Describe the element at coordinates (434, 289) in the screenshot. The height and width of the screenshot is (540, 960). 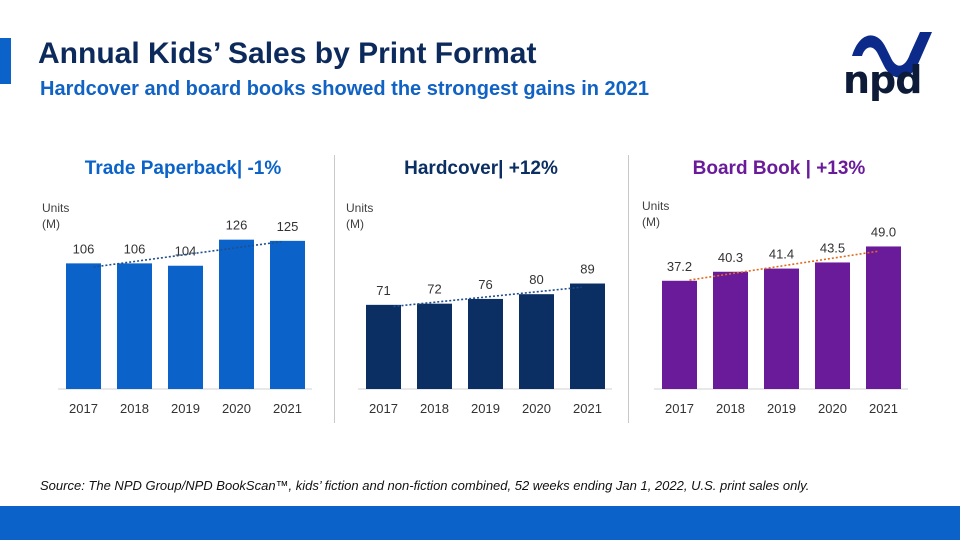
I see `data-label-2018: 72` at that location.